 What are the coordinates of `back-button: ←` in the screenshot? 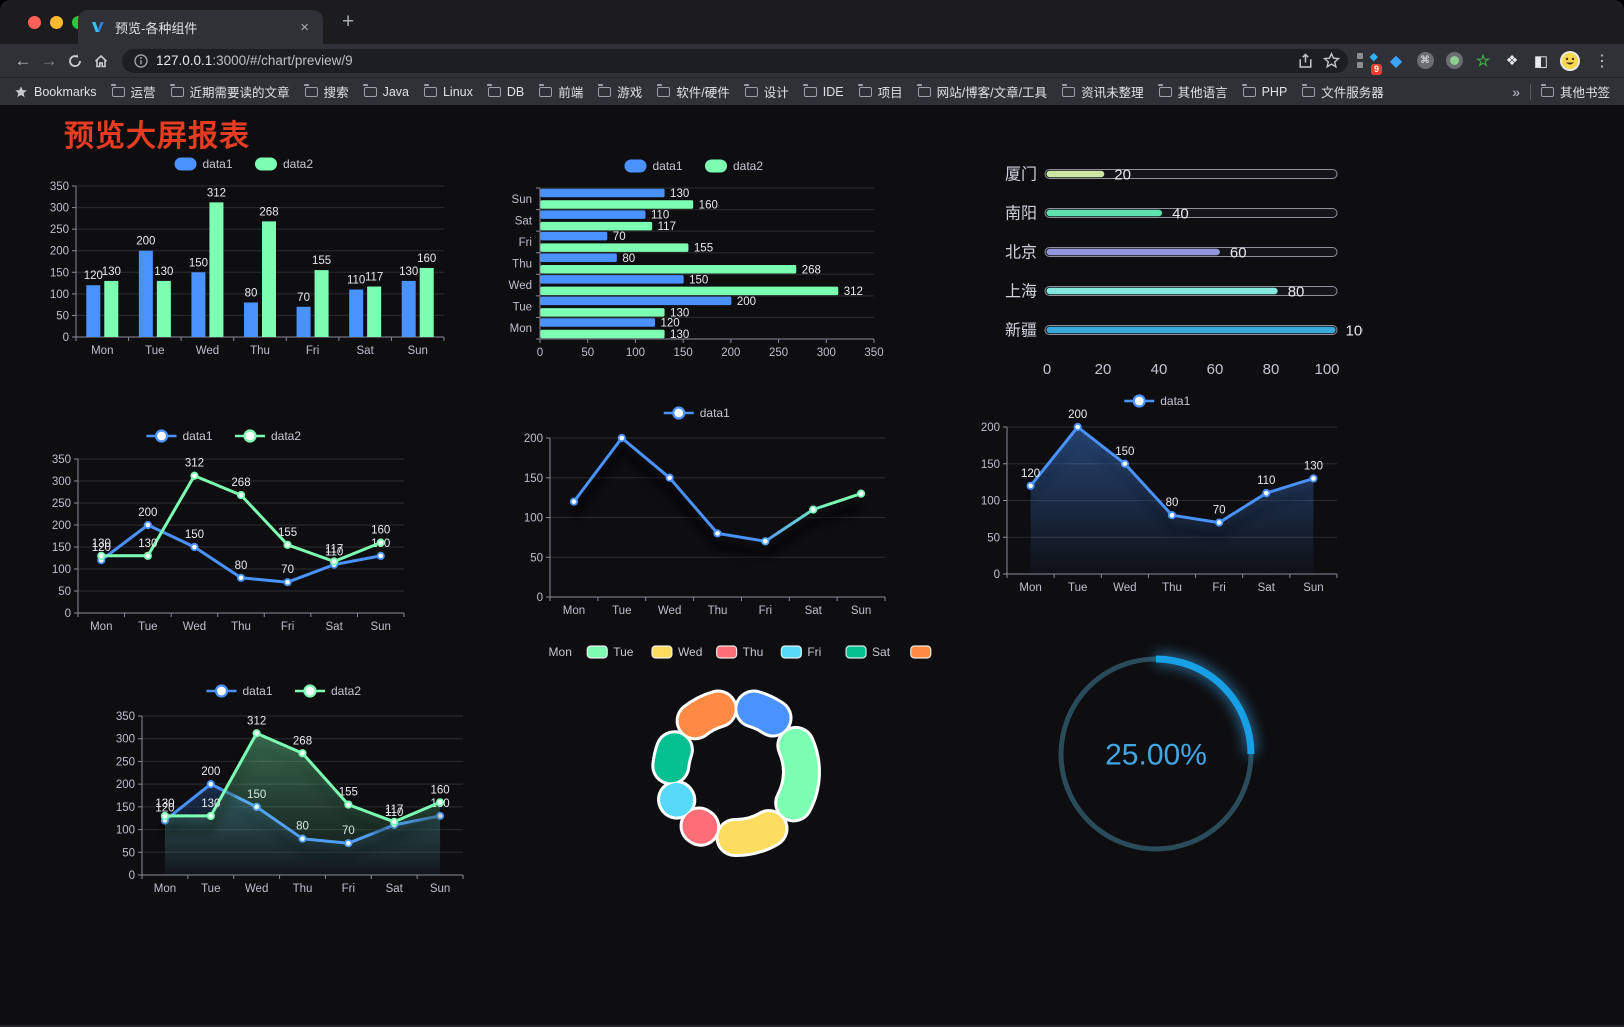 It's located at (23, 60).